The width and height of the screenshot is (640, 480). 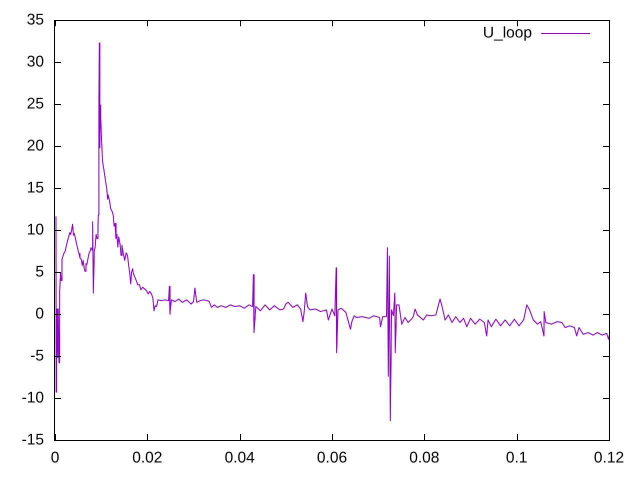 I want to click on y-tick-label: 30, so click(x=35, y=62).